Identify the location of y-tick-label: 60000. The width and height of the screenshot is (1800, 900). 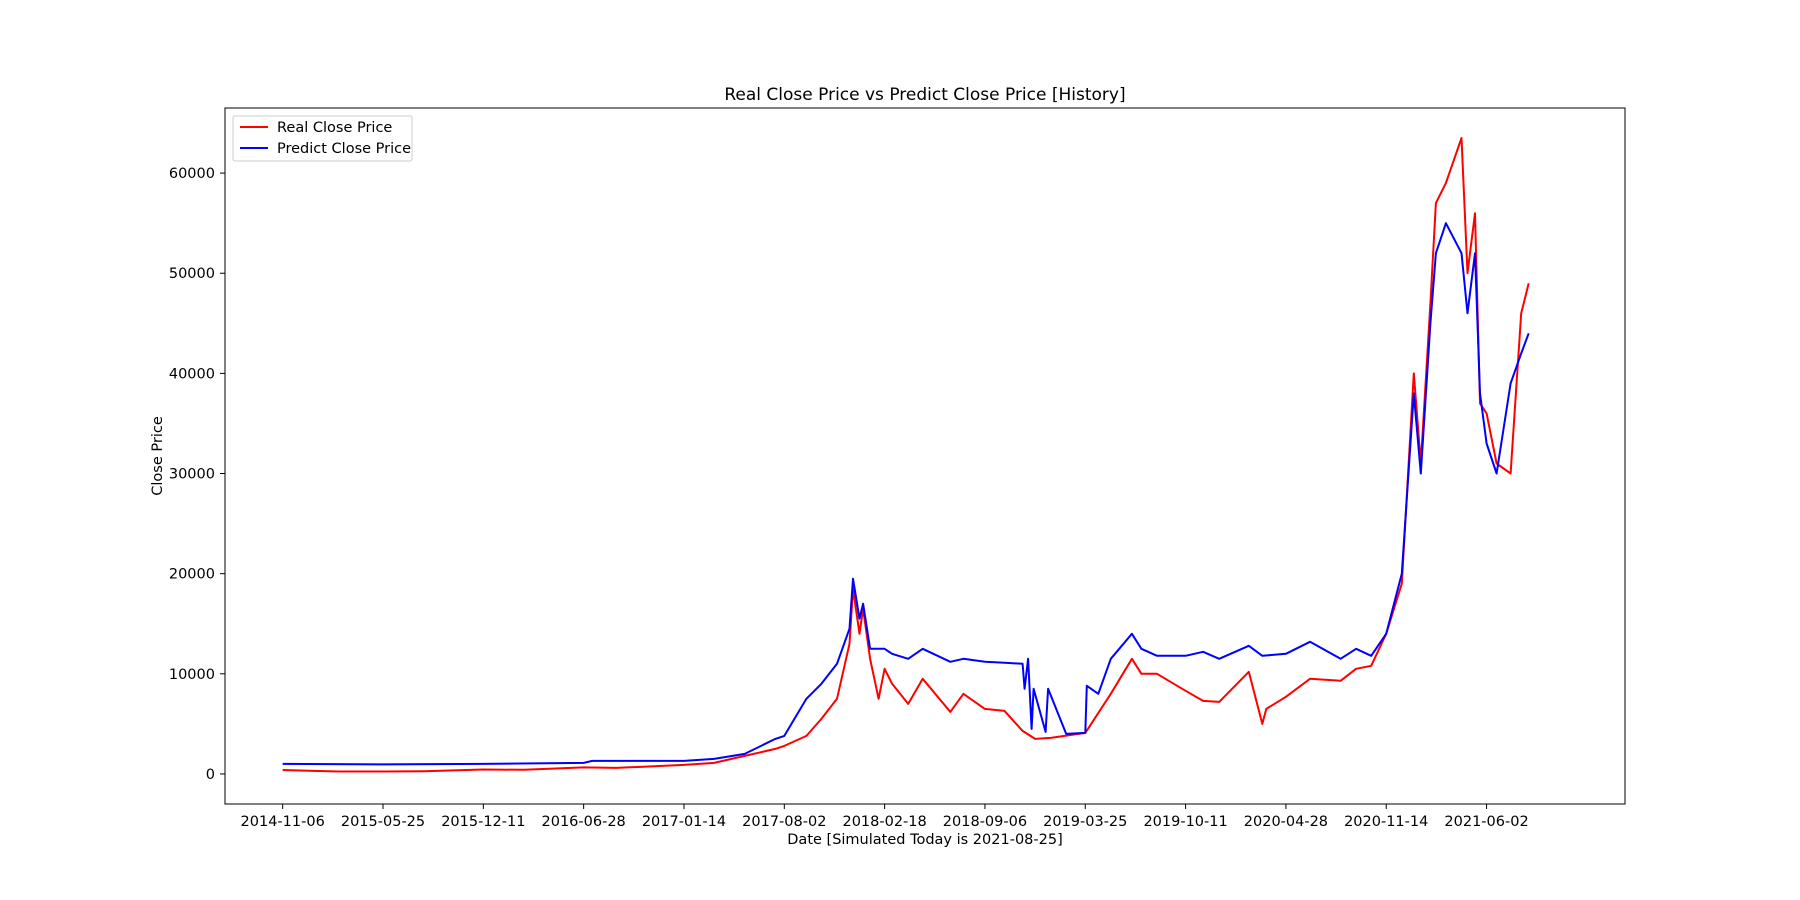
(192, 174).